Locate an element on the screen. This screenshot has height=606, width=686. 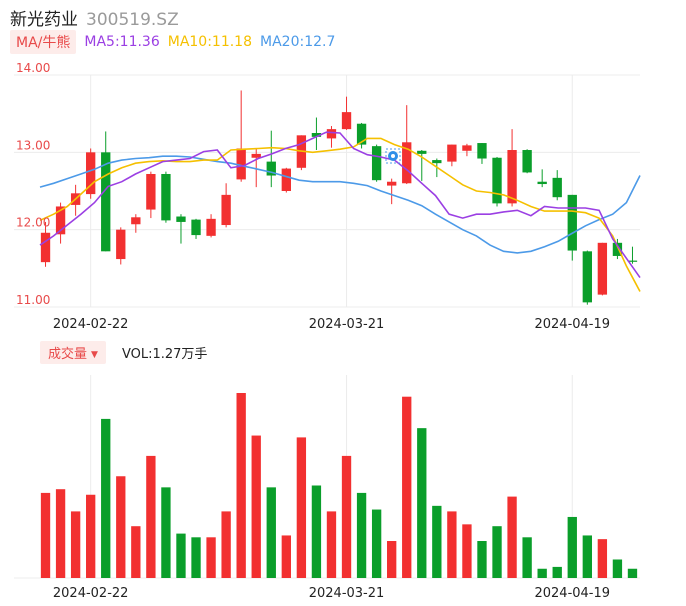
ma20-line is located at coordinates (340, 204).